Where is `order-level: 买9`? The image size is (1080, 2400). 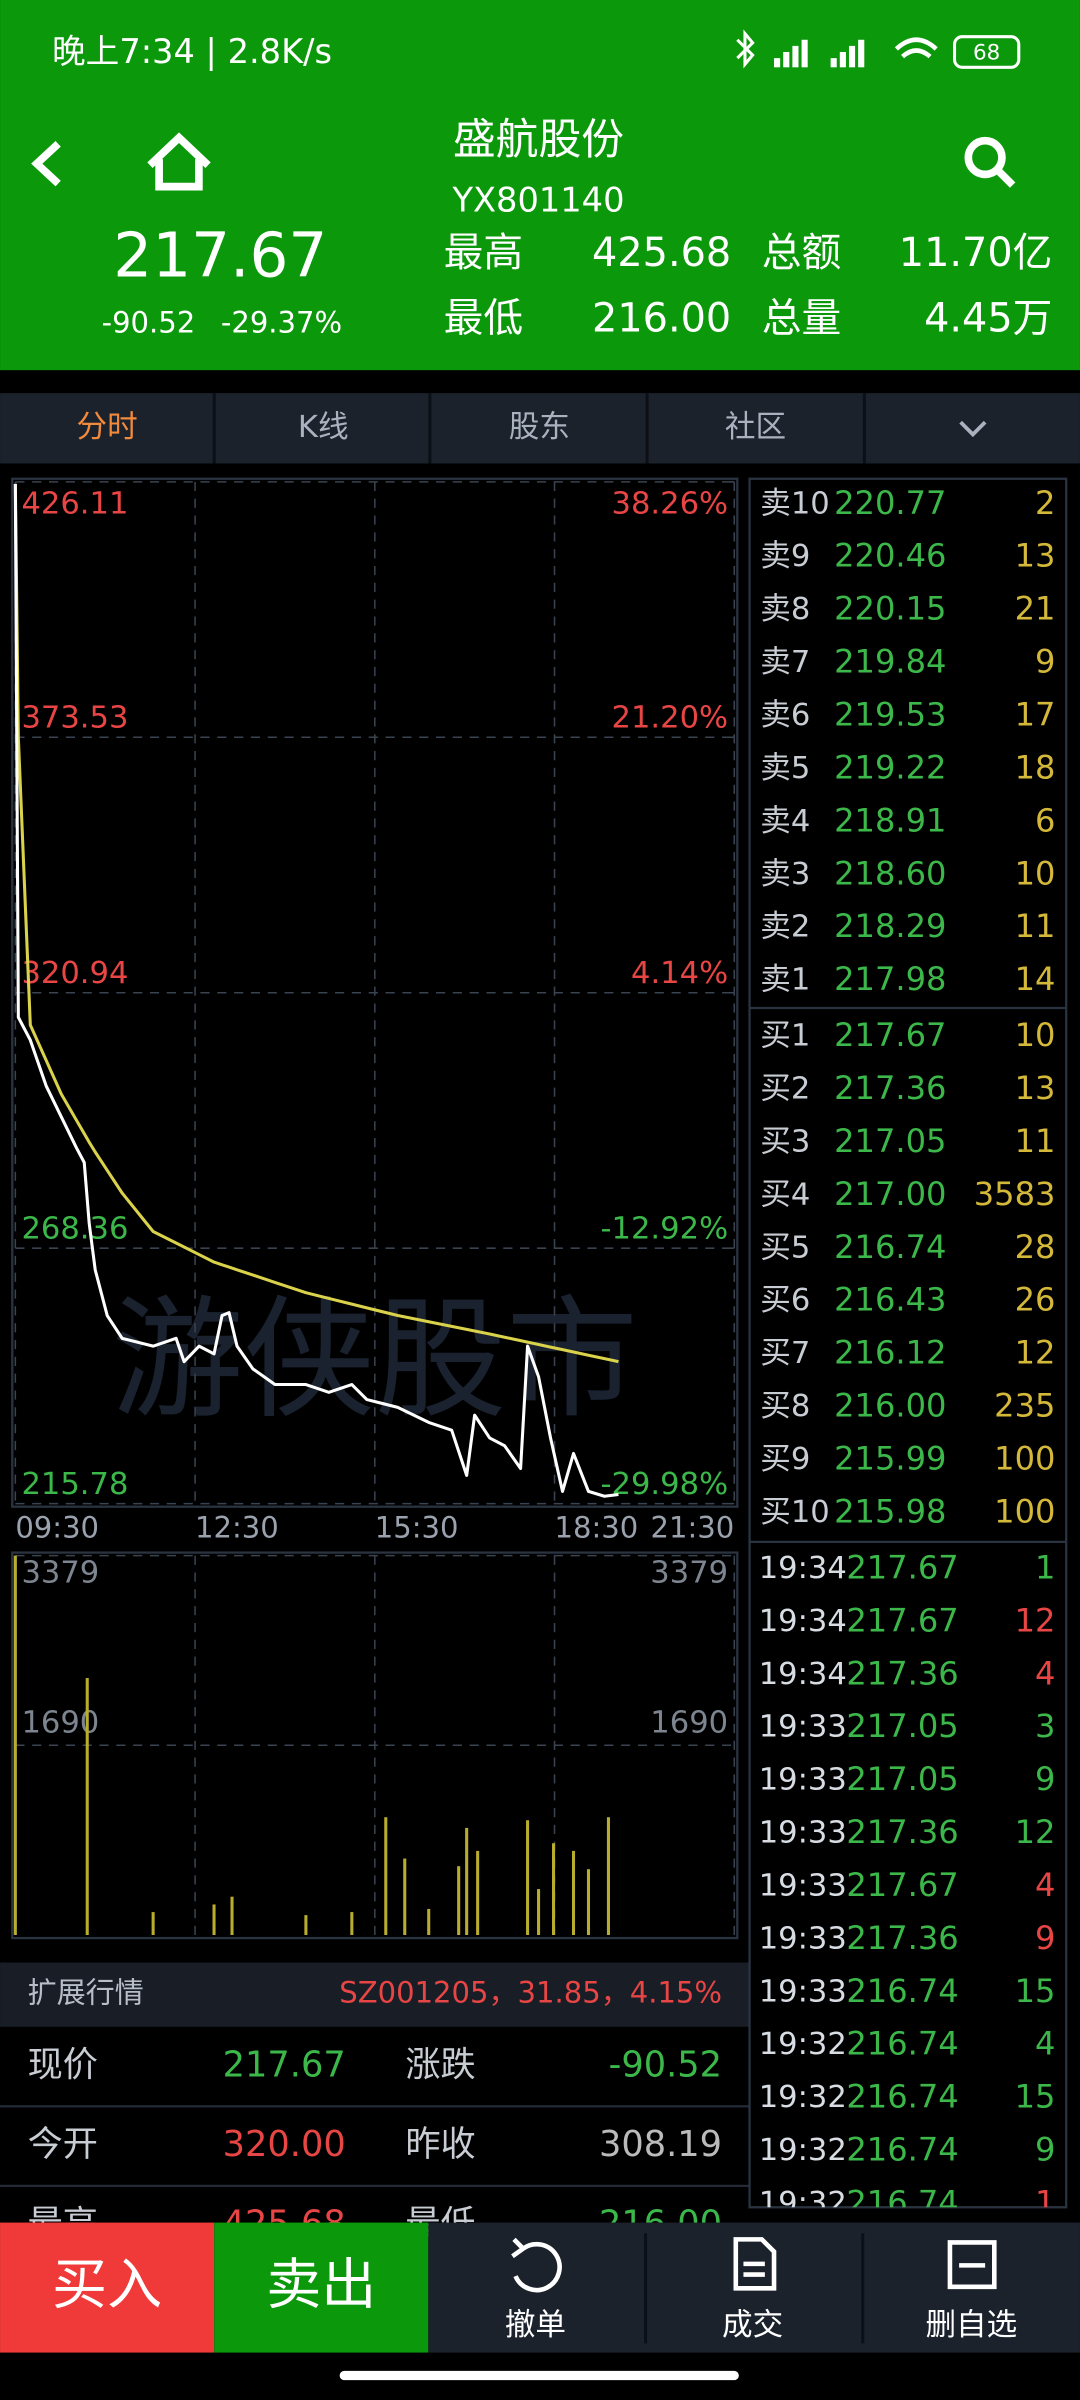 order-level: 买9 is located at coordinates (785, 1459).